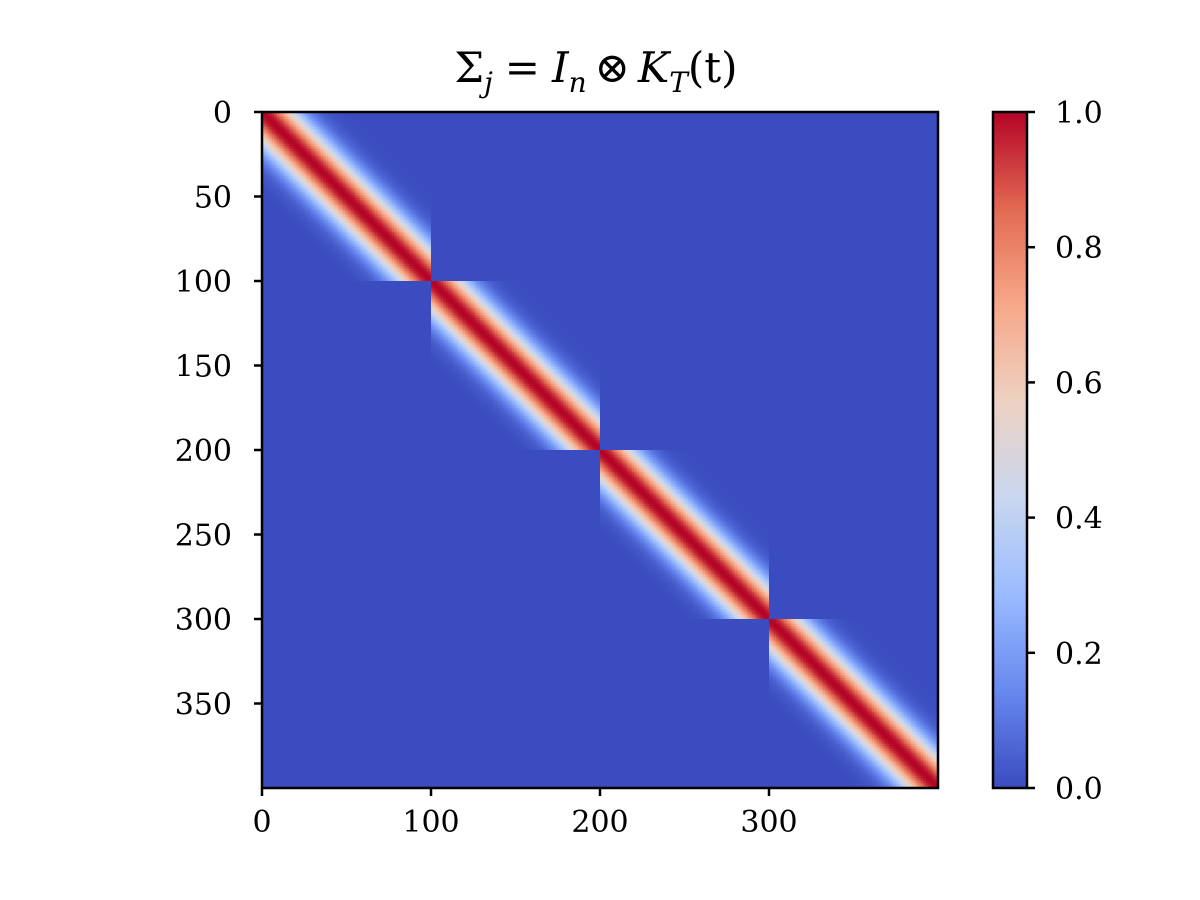  Describe the element at coordinates (612, 67) in the screenshot. I see `title-otimes: ⊗` at that location.